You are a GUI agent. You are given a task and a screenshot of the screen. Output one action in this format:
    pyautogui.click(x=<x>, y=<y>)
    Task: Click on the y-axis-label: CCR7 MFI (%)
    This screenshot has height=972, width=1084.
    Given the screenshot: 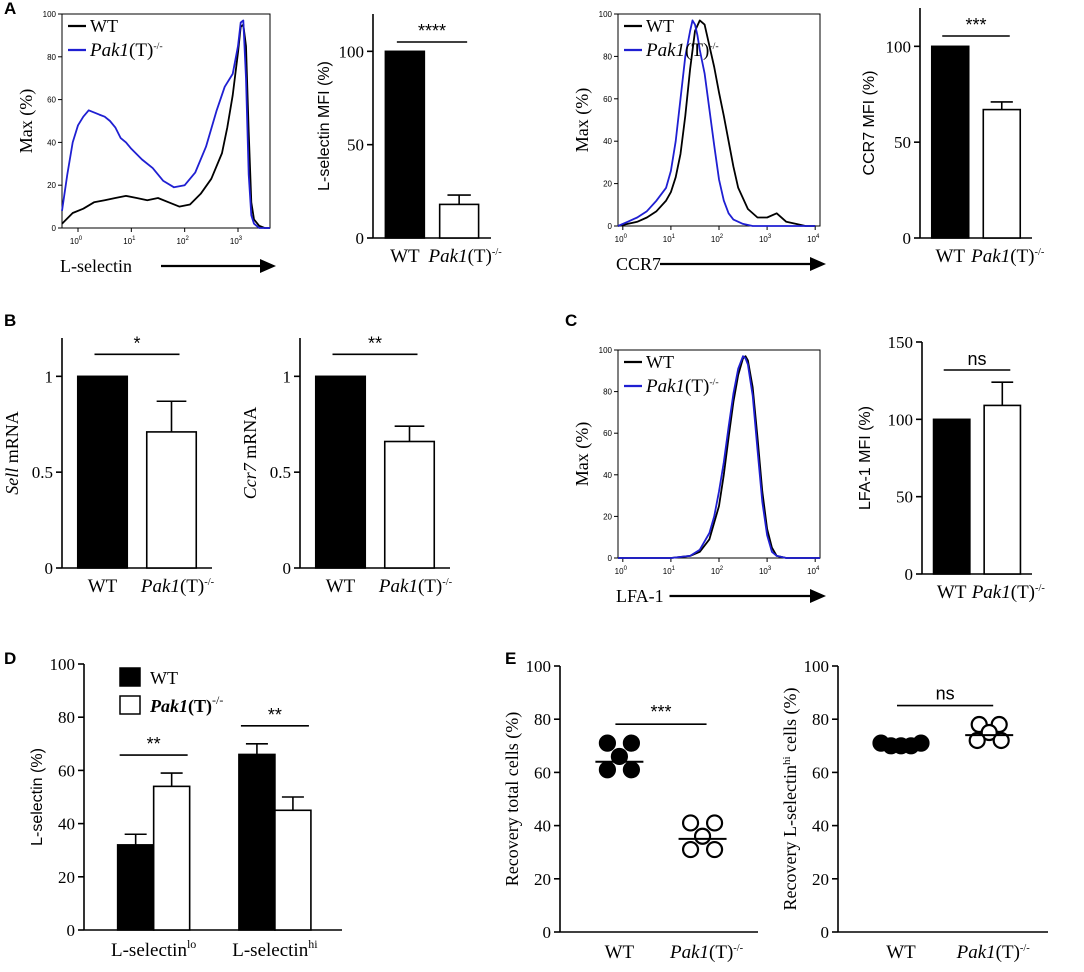 What is the action you would take?
    pyautogui.click(x=869, y=123)
    